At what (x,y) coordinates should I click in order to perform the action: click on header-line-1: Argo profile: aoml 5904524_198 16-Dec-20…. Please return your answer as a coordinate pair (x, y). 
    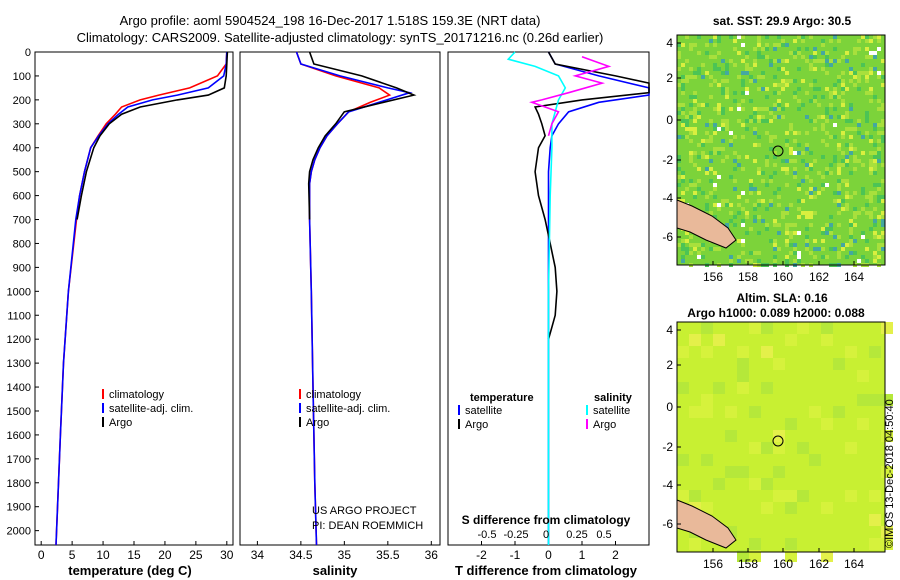
    Looking at the image, I should click on (330, 20).